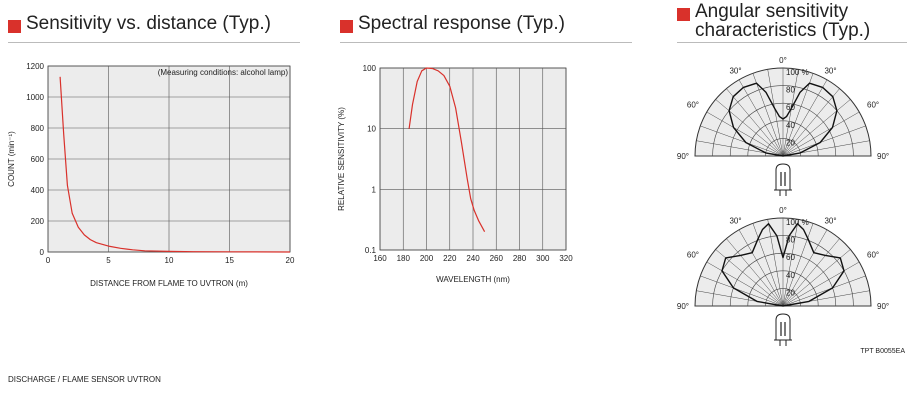  What do you see at coordinates (427, 258) in the screenshot?
I see `x-tick-label: 200` at bounding box center [427, 258].